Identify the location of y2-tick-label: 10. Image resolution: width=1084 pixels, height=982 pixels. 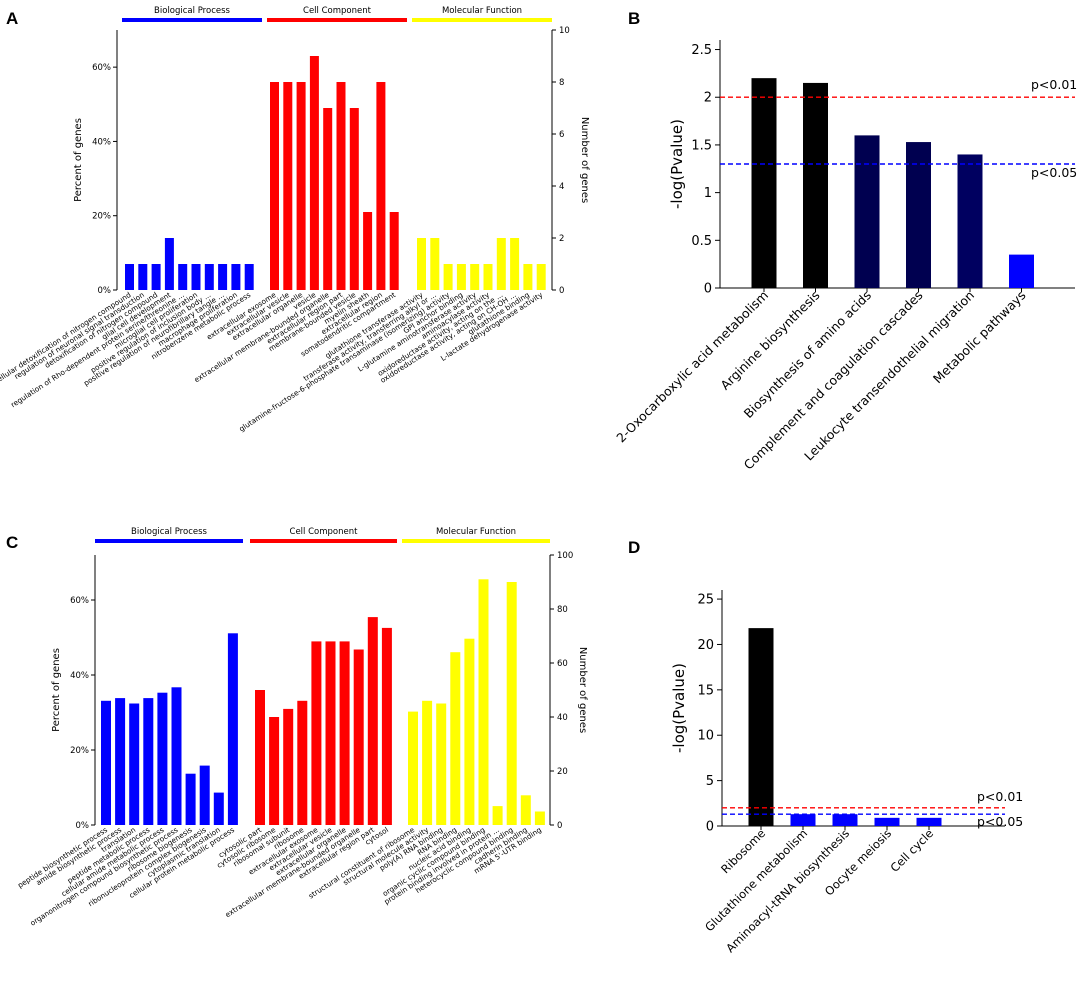
(564, 31).